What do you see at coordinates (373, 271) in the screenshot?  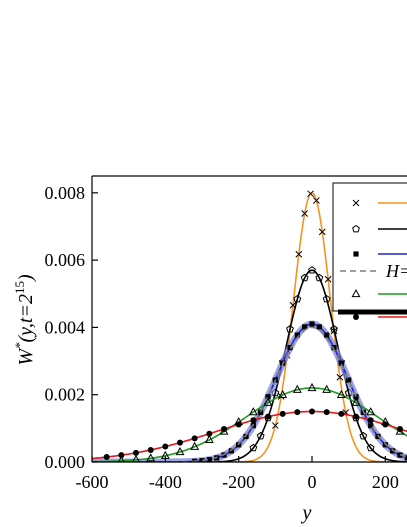 I see `legend-entry-4: H=` at bounding box center [373, 271].